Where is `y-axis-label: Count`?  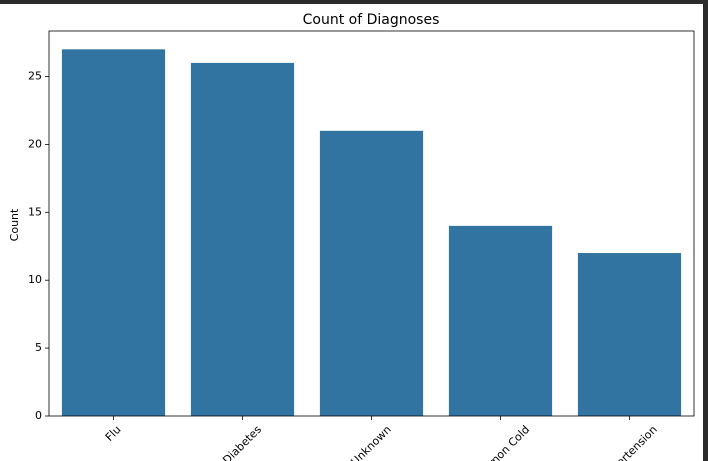 y-axis-label: Count is located at coordinates (14, 224).